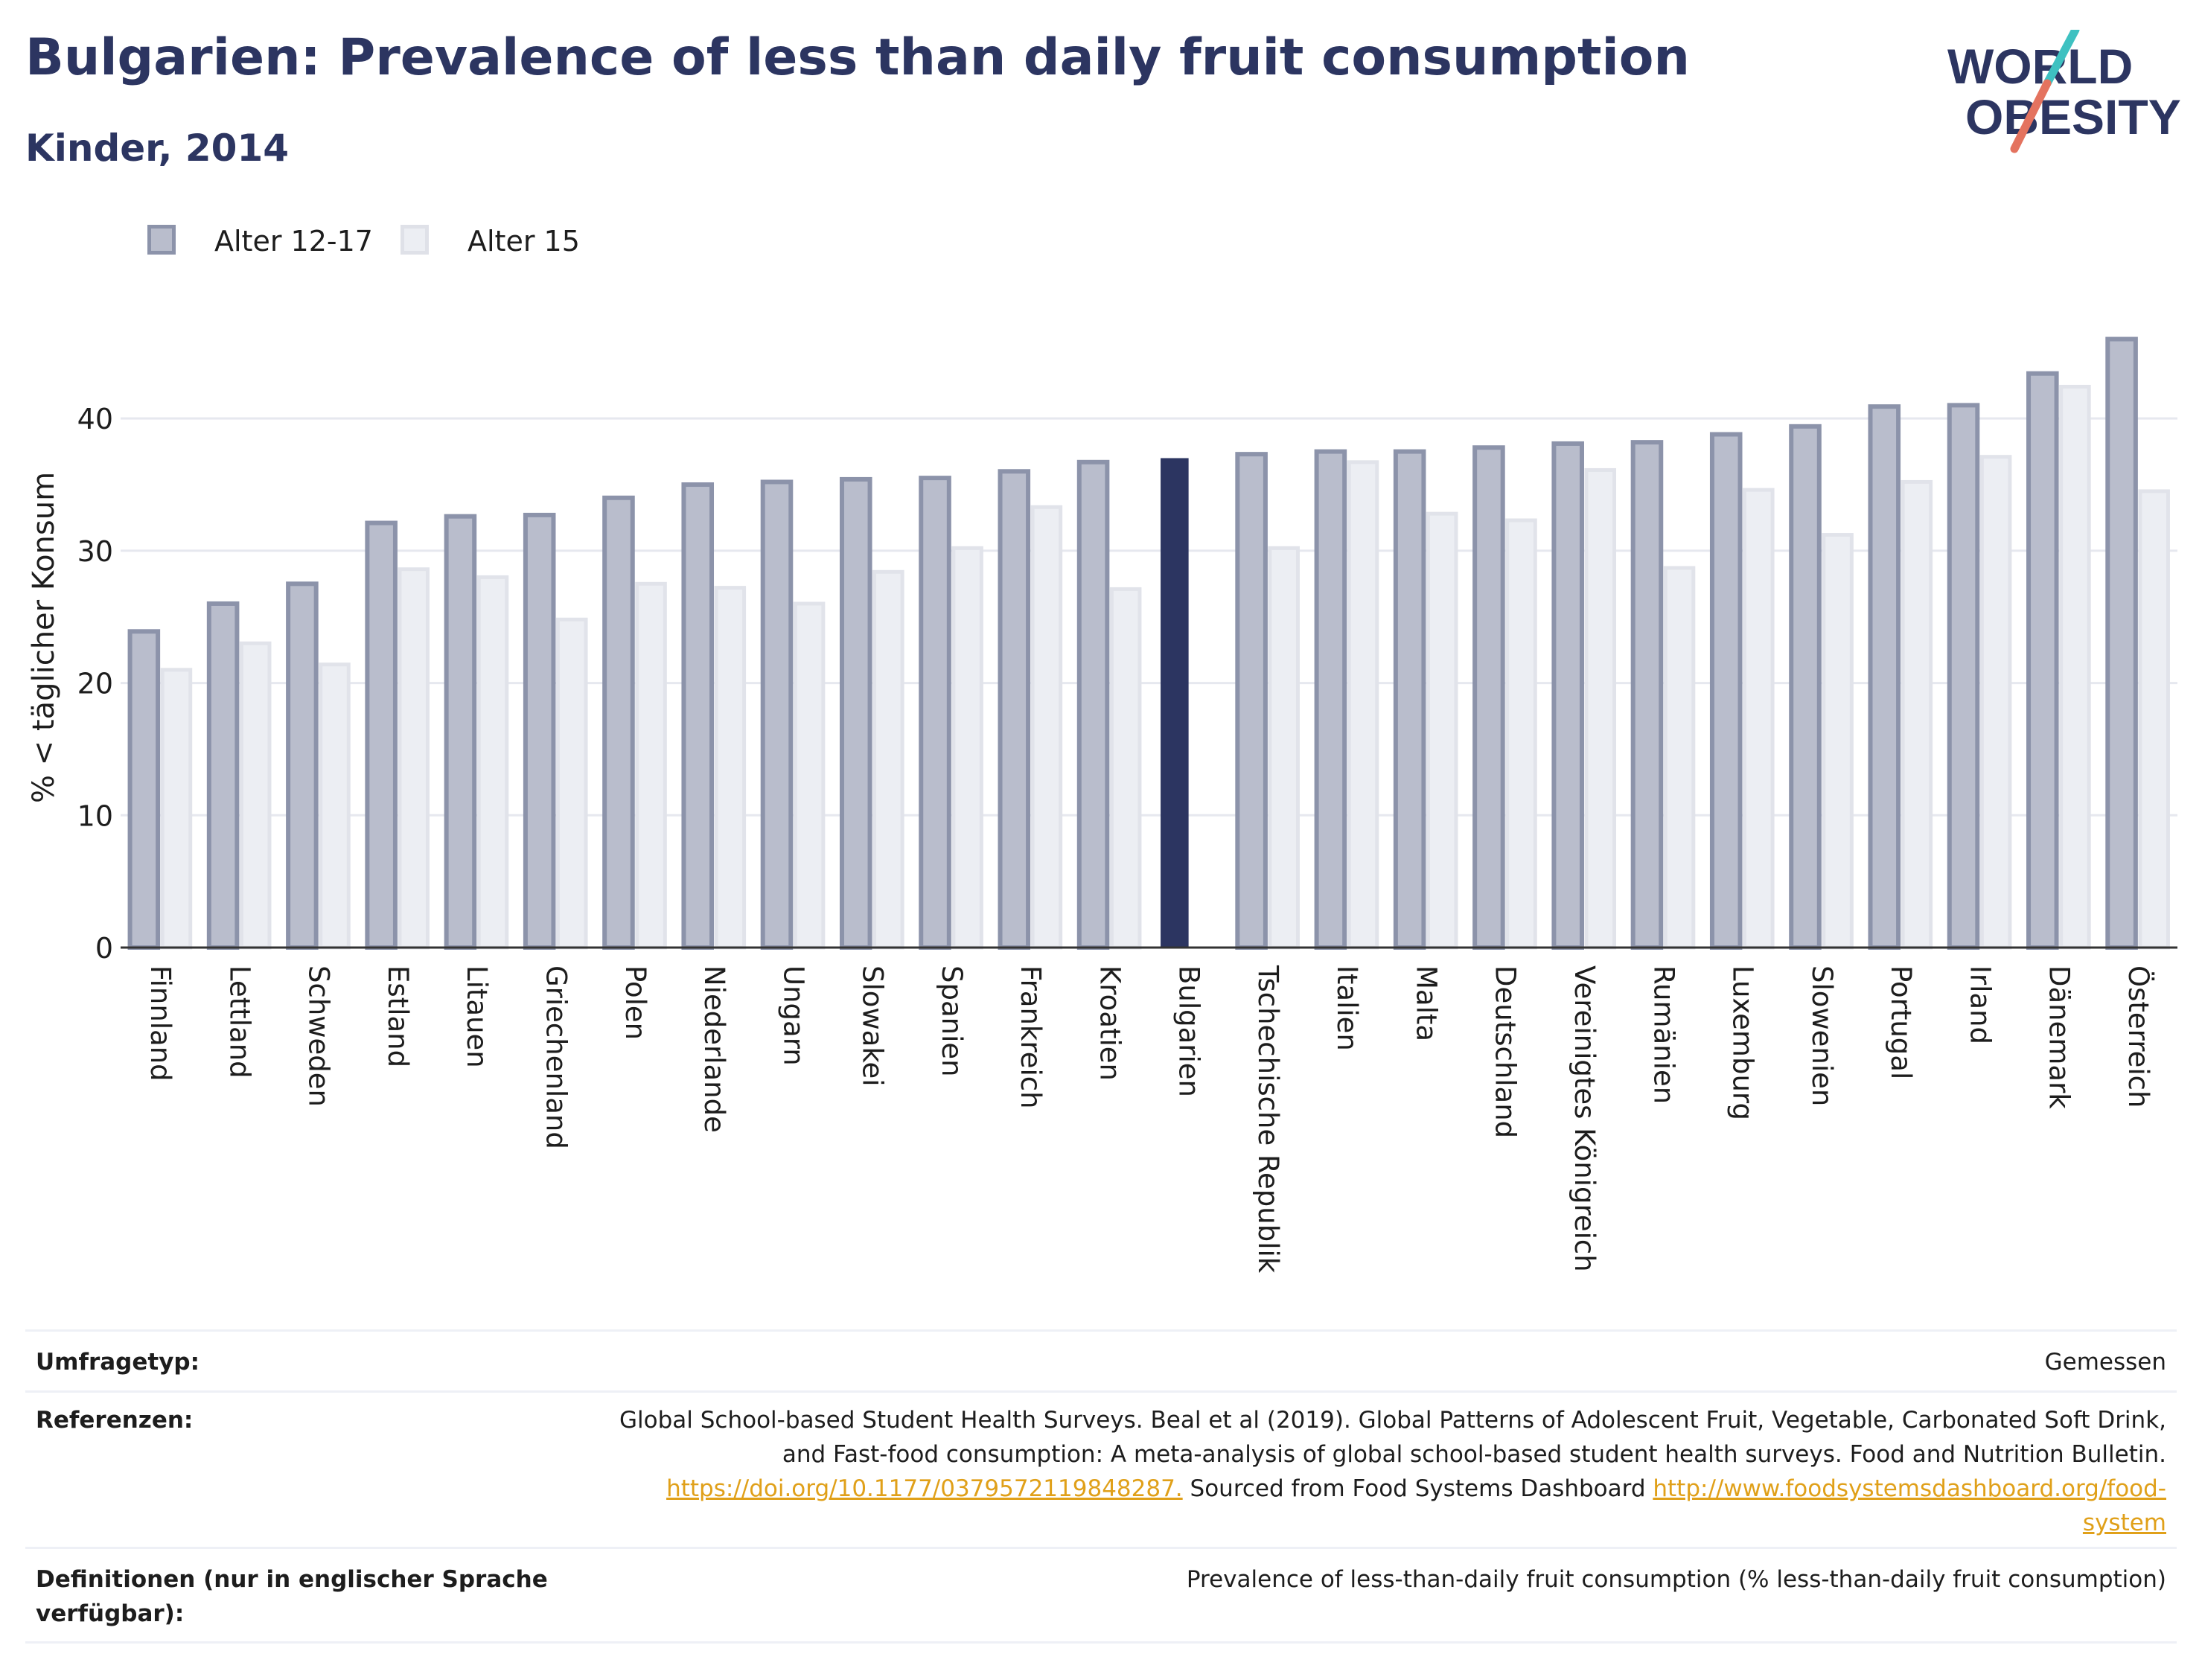 Image resolution: width=2202 pixels, height=1680 pixels. I want to click on x-tick-label-23: Irland, so click(1980, 1004).